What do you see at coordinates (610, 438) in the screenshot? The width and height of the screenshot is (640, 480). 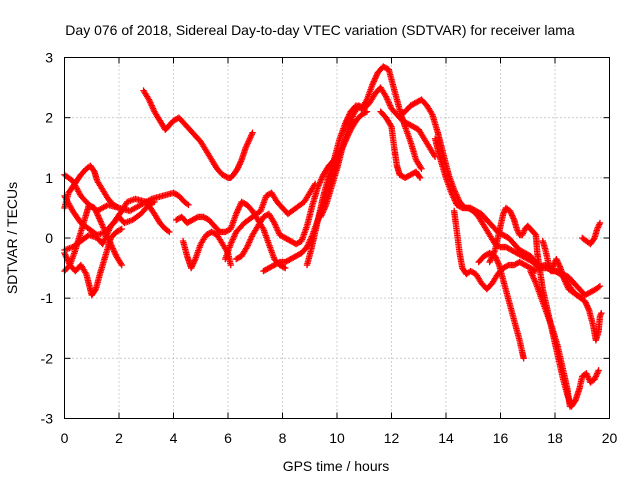 I see `x-tick-label: 20` at bounding box center [610, 438].